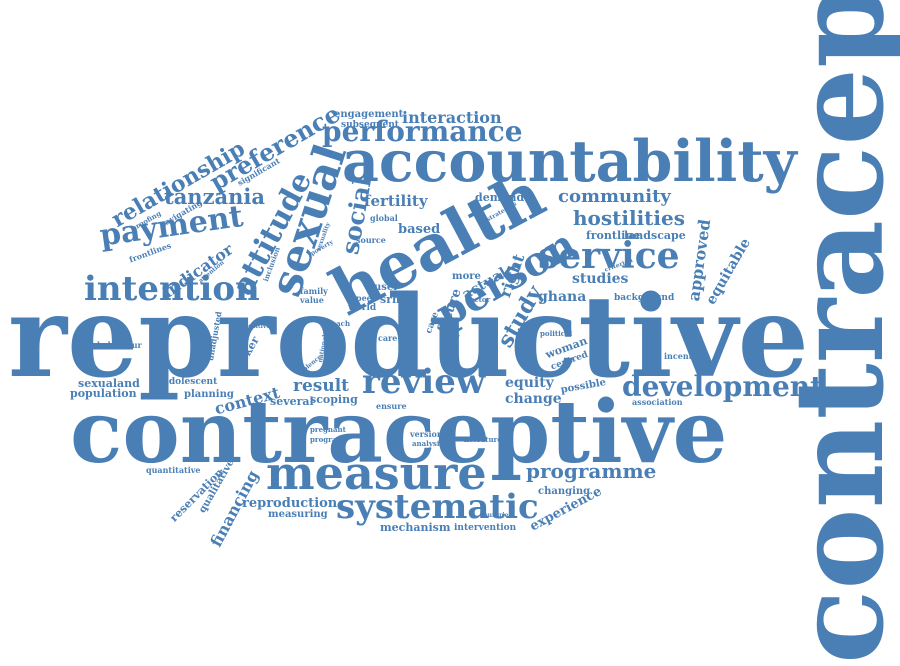 The image size is (900, 666). What do you see at coordinates (327, 439) in the screenshot?
I see `word-program: program` at bounding box center [327, 439].